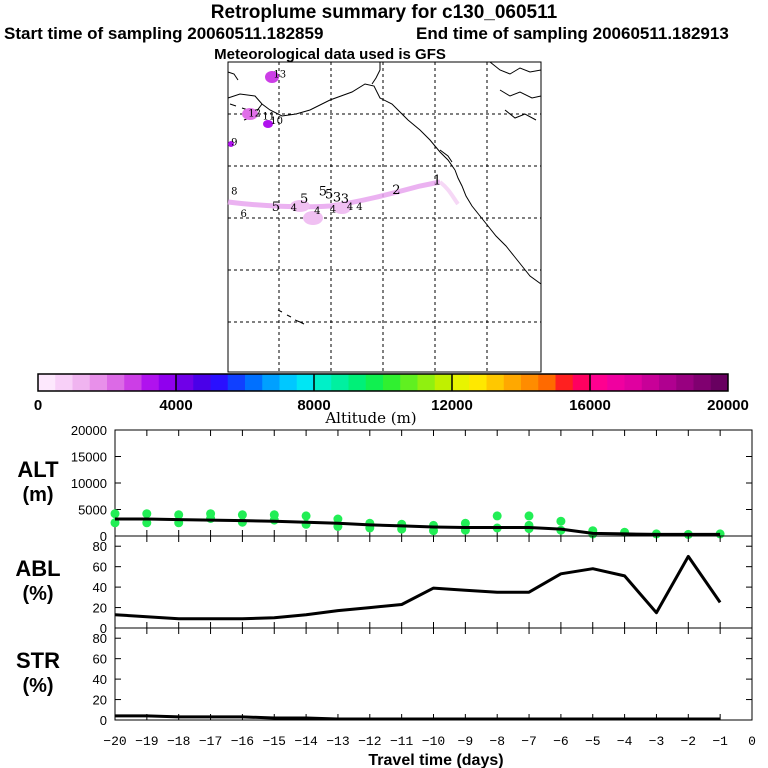 This screenshot has width=768, height=768. What do you see at coordinates (343, 148) in the screenshot?
I see `plume-trail` at bounding box center [343, 148].